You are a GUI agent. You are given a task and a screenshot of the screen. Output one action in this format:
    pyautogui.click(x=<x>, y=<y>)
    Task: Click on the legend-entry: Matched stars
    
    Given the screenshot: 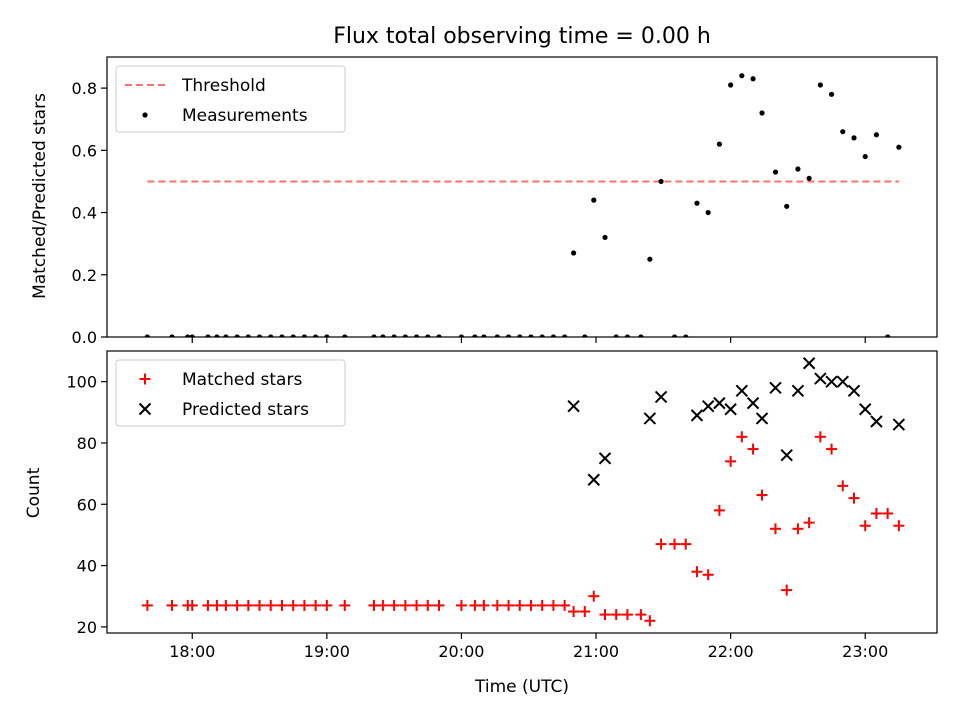 What is the action you would take?
    pyautogui.click(x=220, y=380)
    